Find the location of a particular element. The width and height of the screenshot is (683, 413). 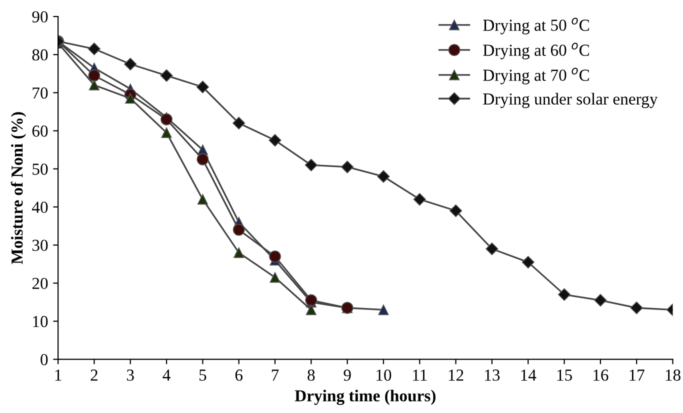

x-tick-label: 8 is located at coordinates (311, 375).